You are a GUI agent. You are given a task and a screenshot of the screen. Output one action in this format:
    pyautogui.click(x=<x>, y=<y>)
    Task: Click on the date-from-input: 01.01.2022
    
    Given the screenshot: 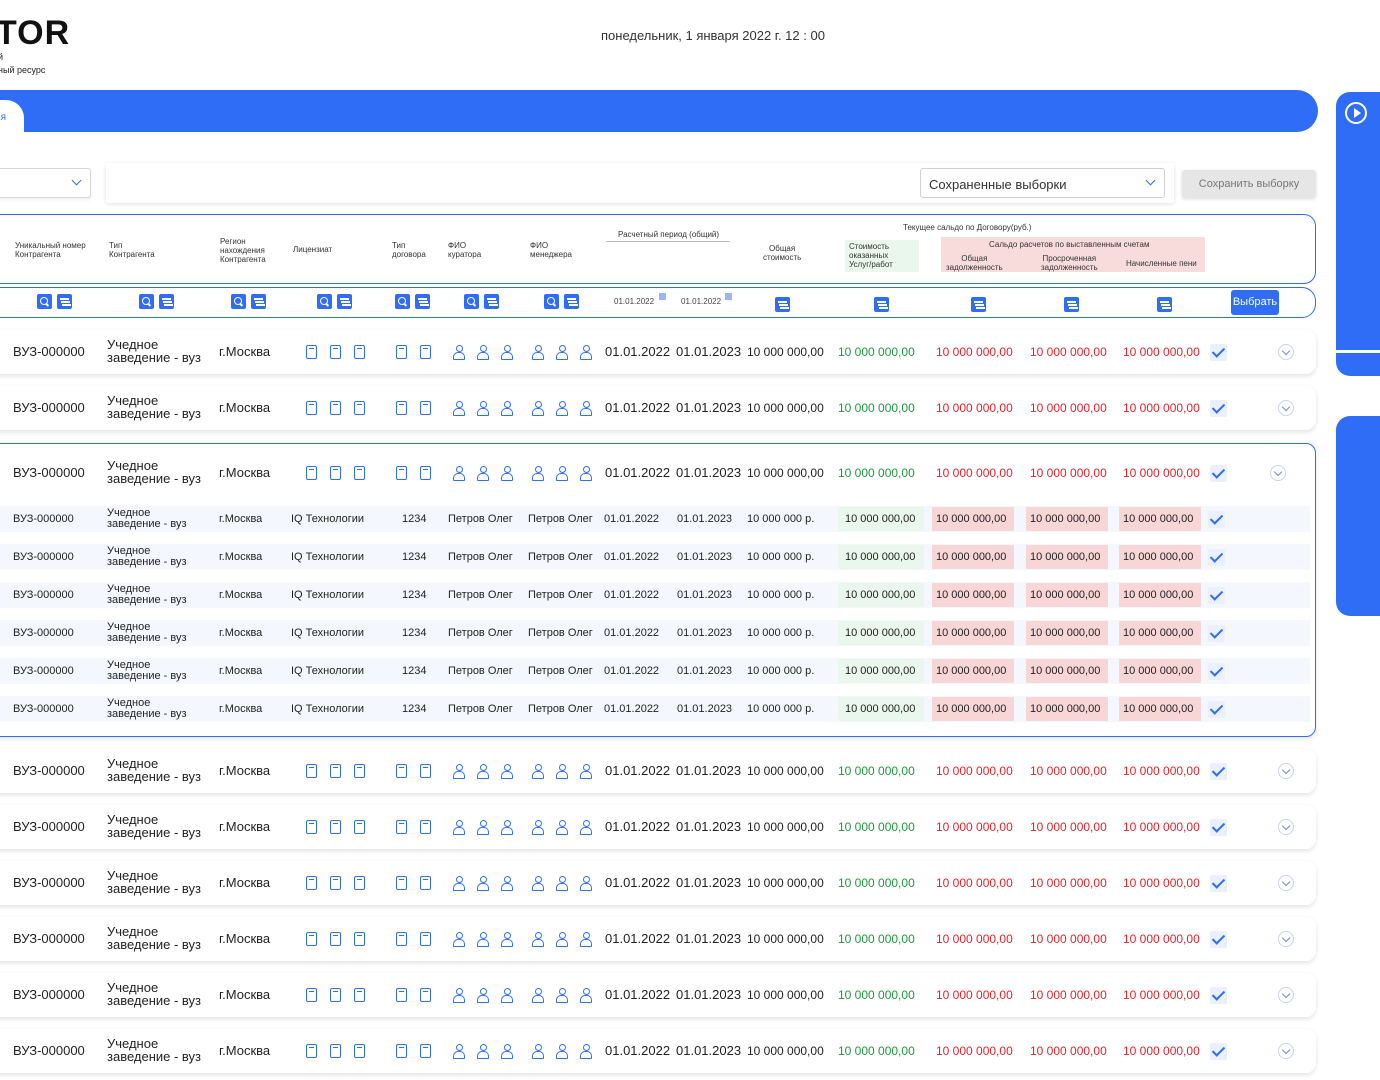 What is the action you would take?
    pyautogui.click(x=634, y=301)
    